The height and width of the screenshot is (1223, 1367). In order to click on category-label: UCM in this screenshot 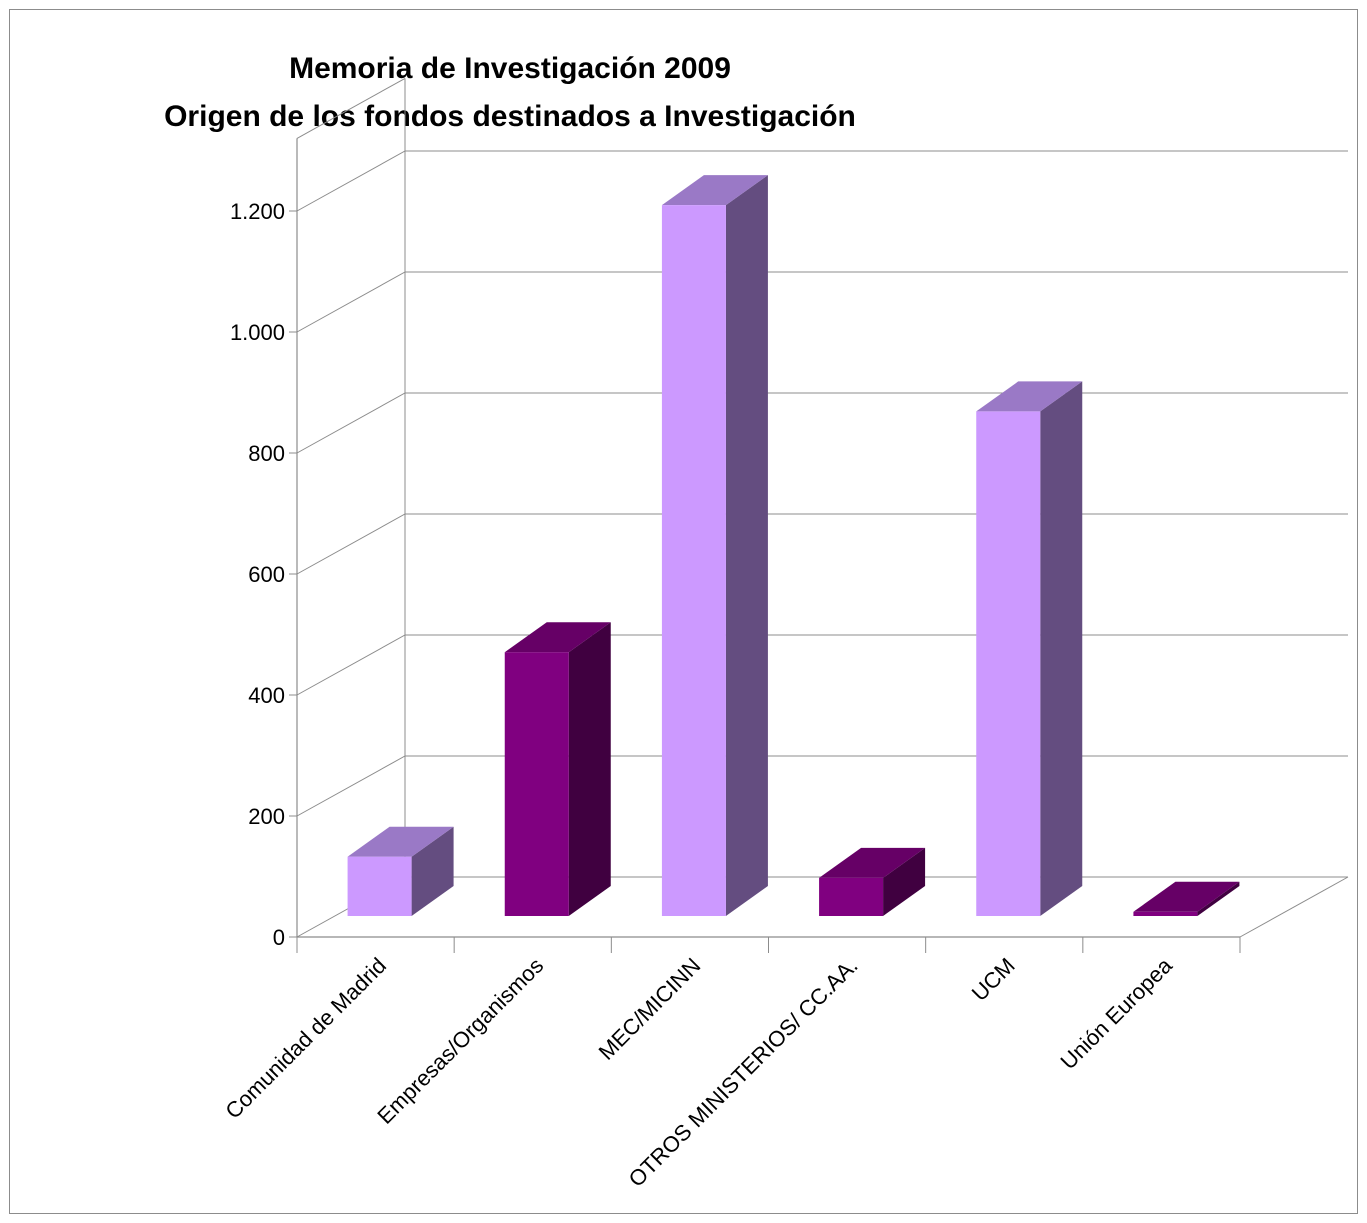, I will do `click(993, 979)`.